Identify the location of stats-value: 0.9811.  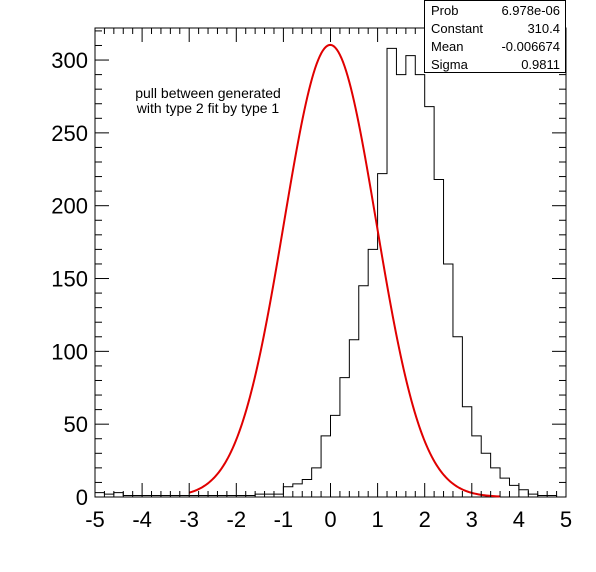
(540, 64).